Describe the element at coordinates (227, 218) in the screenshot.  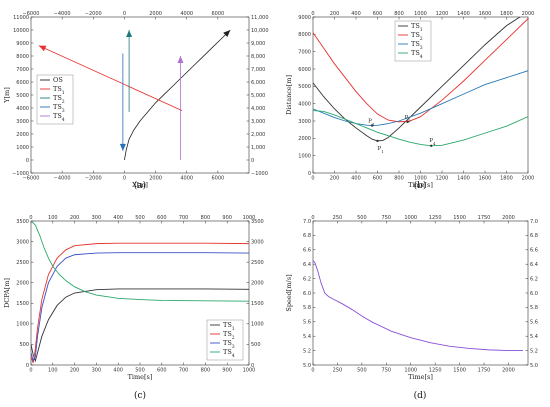
I see `x-tick-top-label-c: 900` at that location.